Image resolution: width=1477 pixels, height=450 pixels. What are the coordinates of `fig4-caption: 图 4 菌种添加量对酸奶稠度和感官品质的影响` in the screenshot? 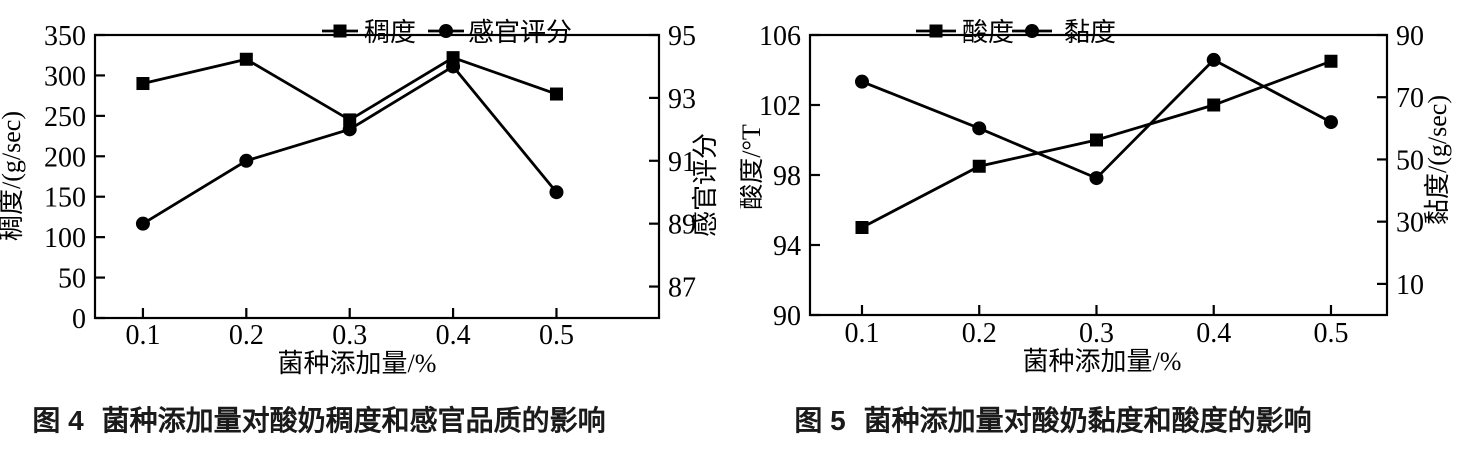 It's located at (318, 419).